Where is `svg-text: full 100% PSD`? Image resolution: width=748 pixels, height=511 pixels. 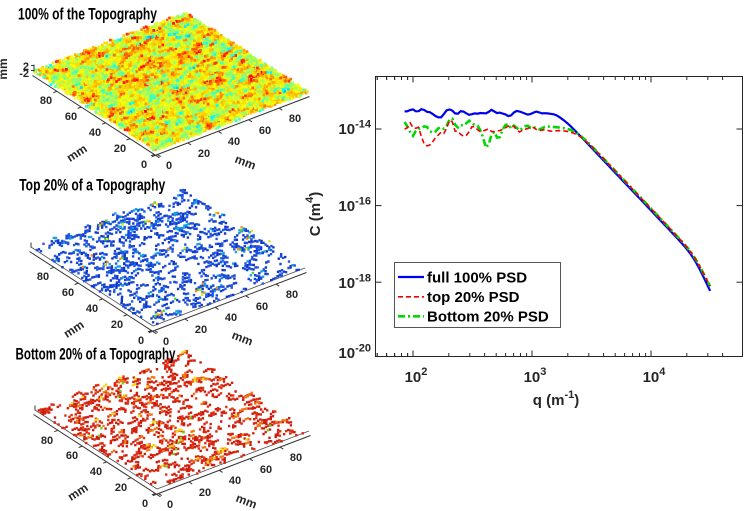
svg-text: full 100% PSD is located at coordinates (477, 277).